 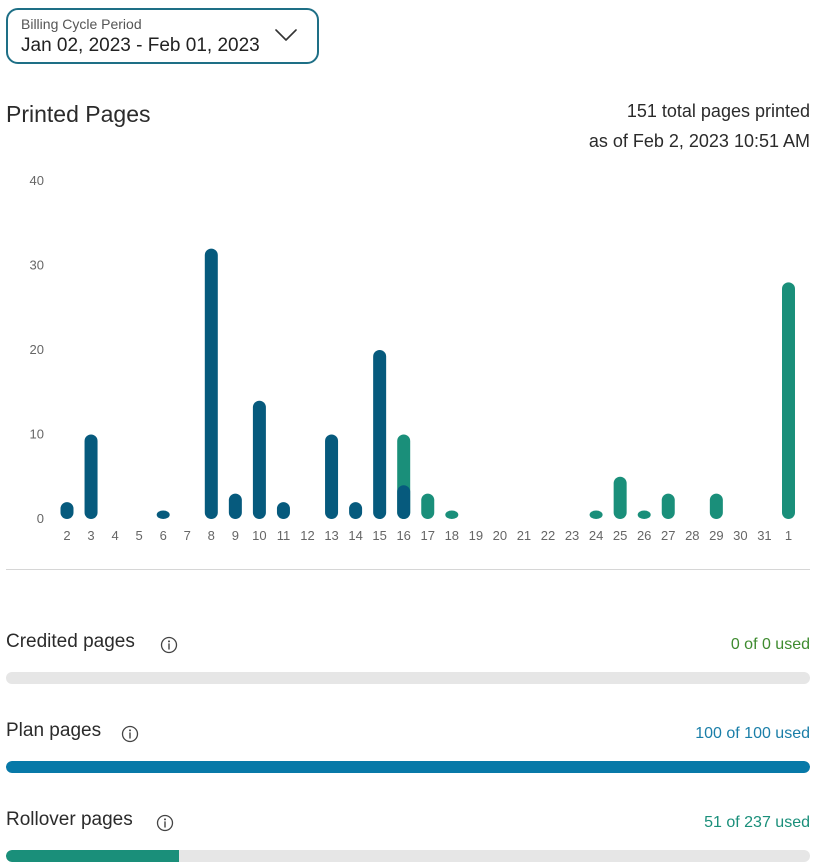 What do you see at coordinates (235, 535) in the screenshot?
I see `x-tick-label: 9` at bounding box center [235, 535].